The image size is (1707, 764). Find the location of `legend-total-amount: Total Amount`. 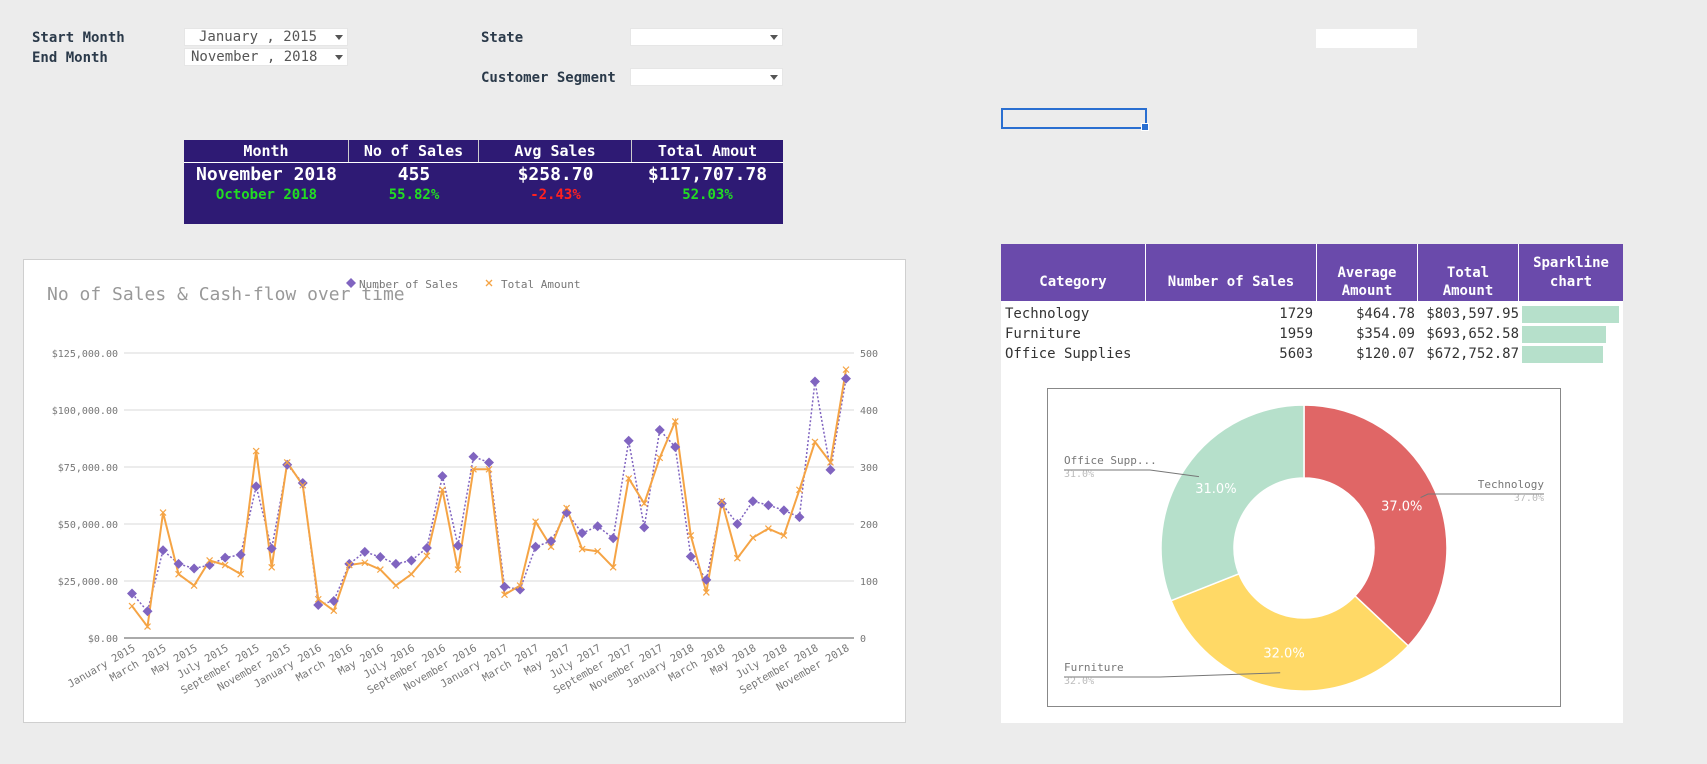

legend-total-amount: Total Amount is located at coordinates (540, 284).